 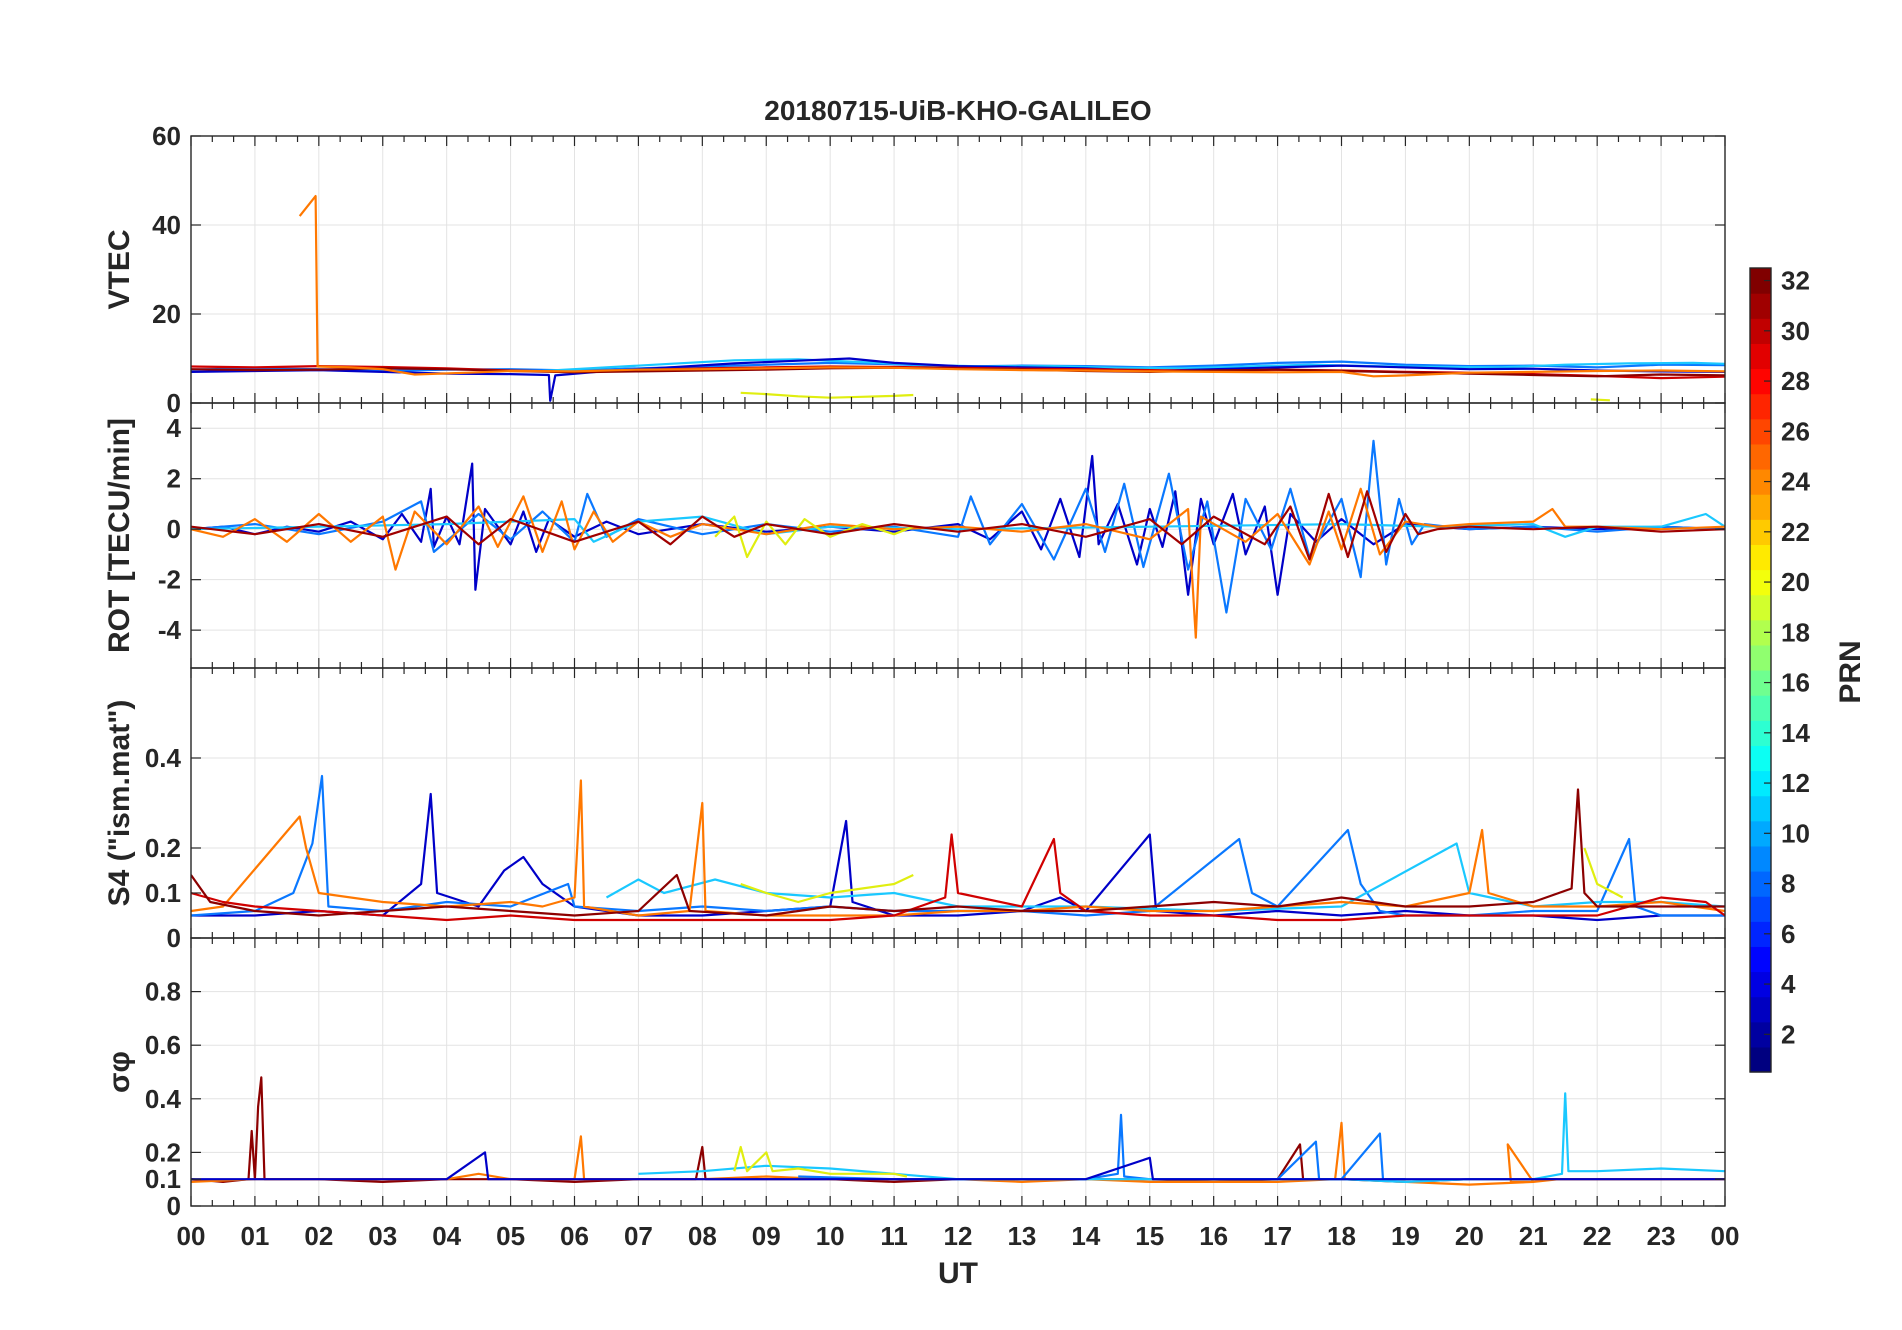 What do you see at coordinates (1405, 1236) in the screenshot?
I see `x-tick-label: 19` at bounding box center [1405, 1236].